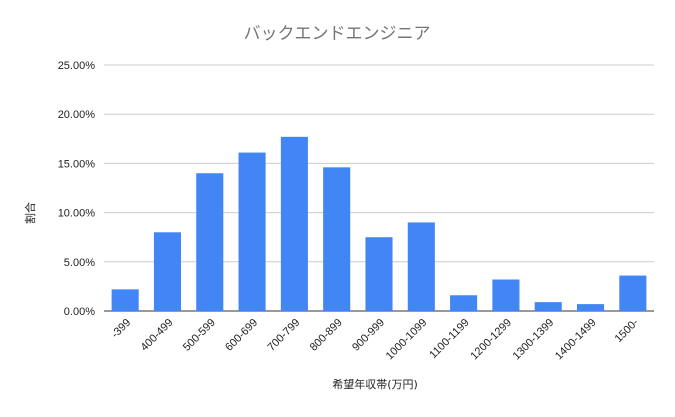  I want to click on x-tick-label: 1200-1299, so click(491, 340).